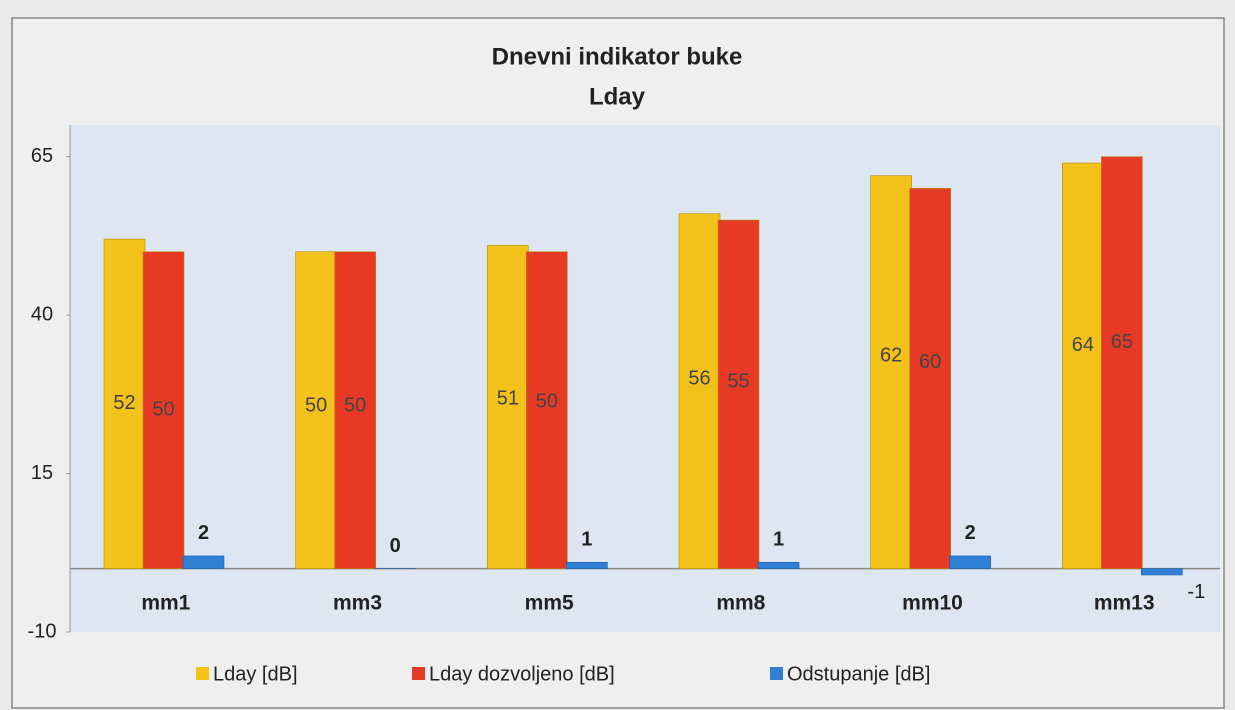  Describe the element at coordinates (617, 56) in the screenshot. I see `chart-title: Dnevni indikator buke` at that location.